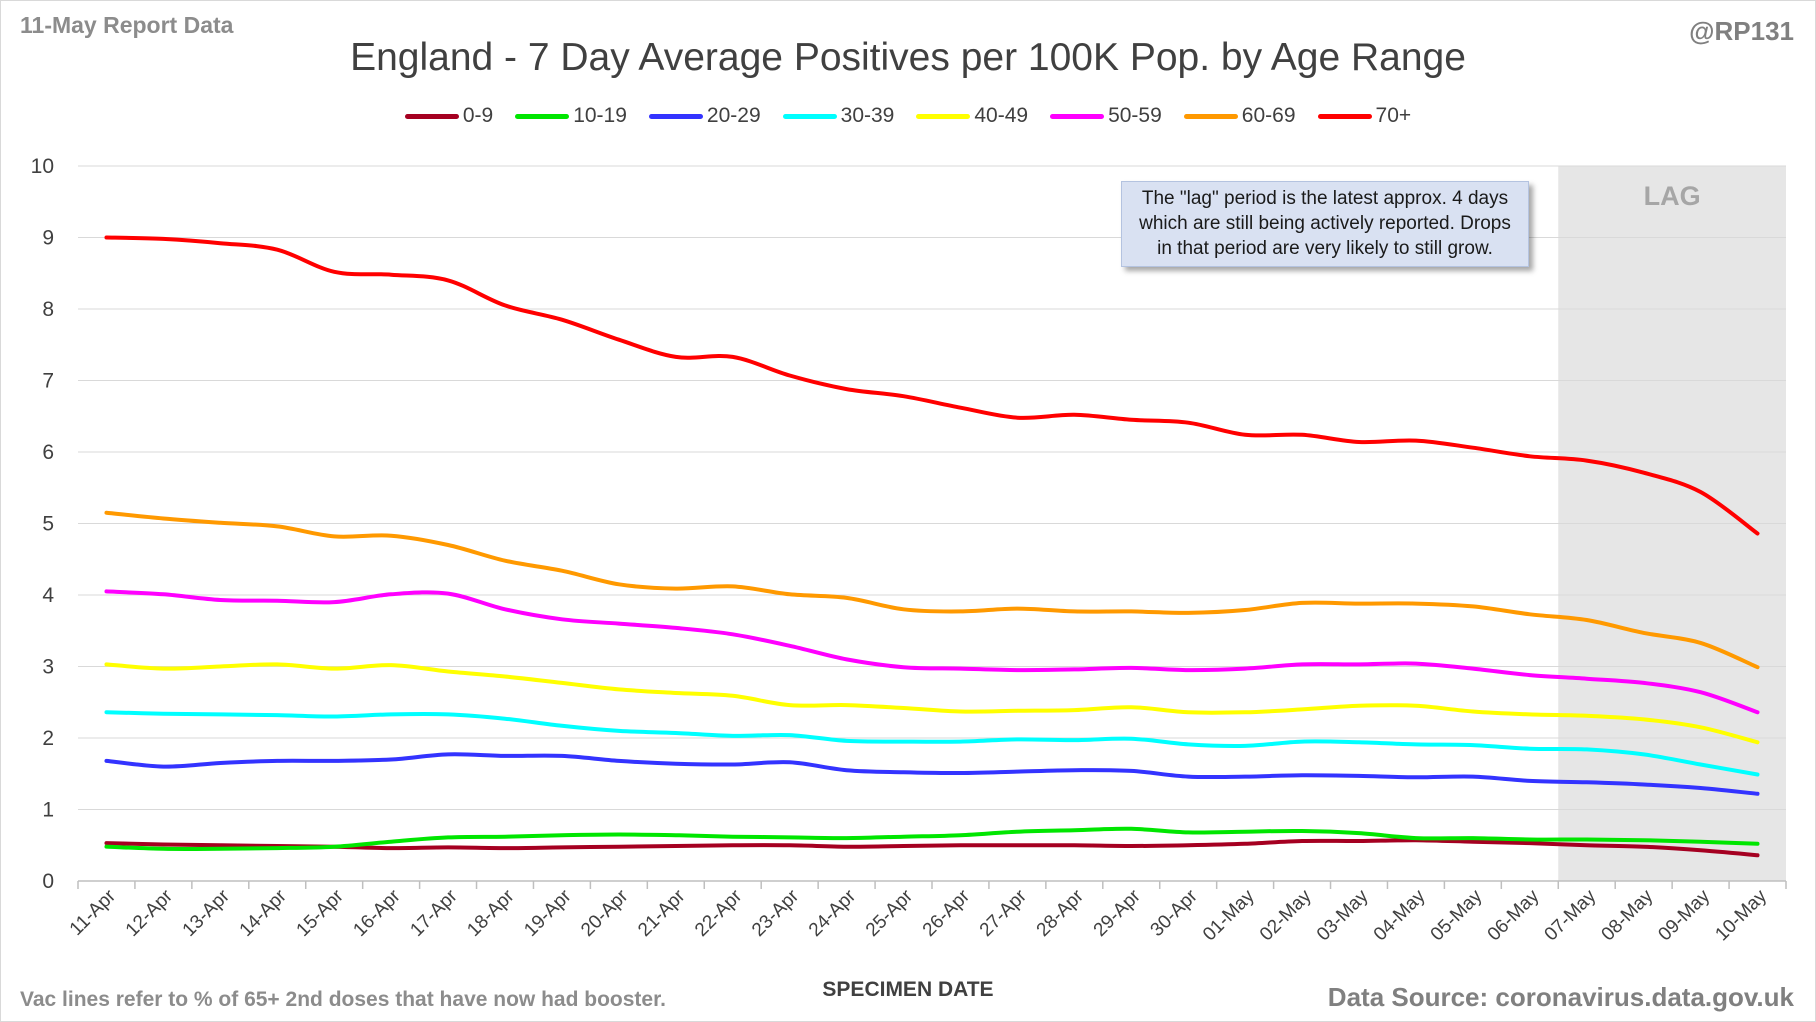 The height and width of the screenshot is (1022, 1816). What do you see at coordinates (150, 913) in the screenshot?
I see `x-tick-label: 12-Apr` at bounding box center [150, 913].